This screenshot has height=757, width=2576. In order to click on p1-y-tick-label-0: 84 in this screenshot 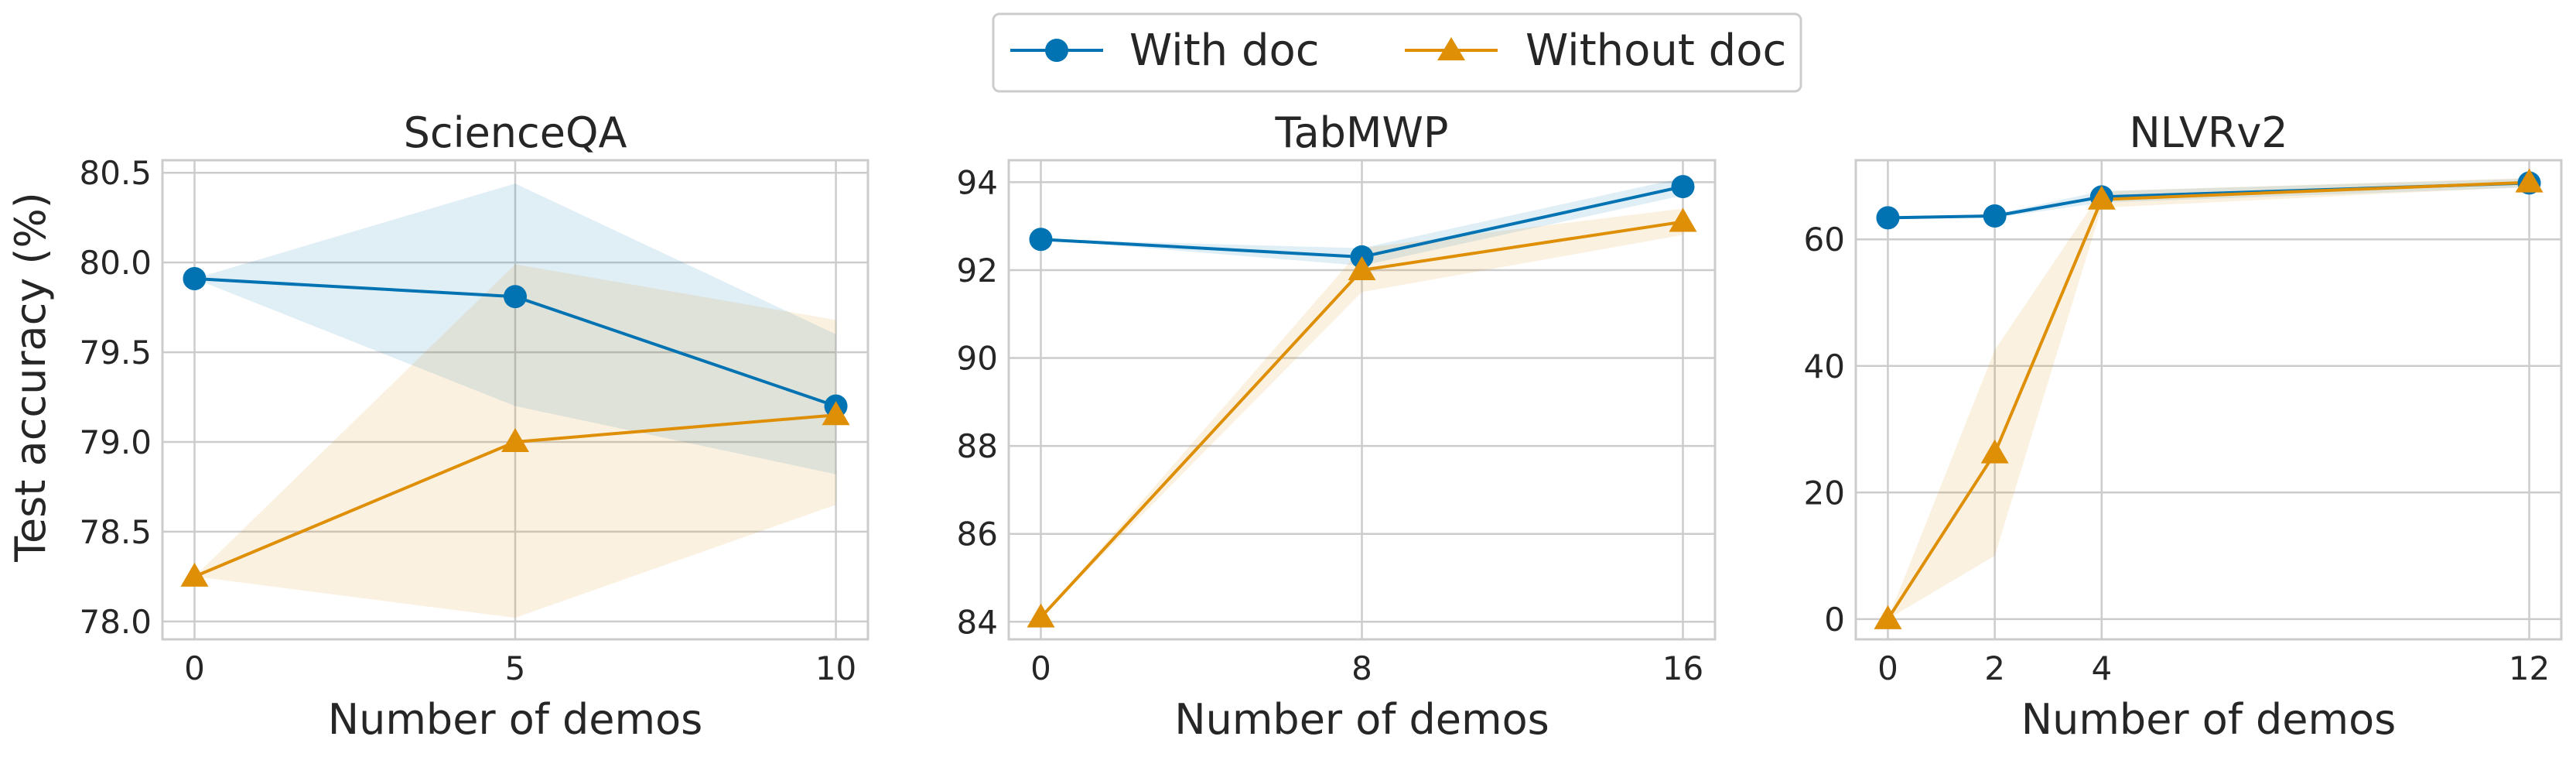, I will do `click(977, 622)`.